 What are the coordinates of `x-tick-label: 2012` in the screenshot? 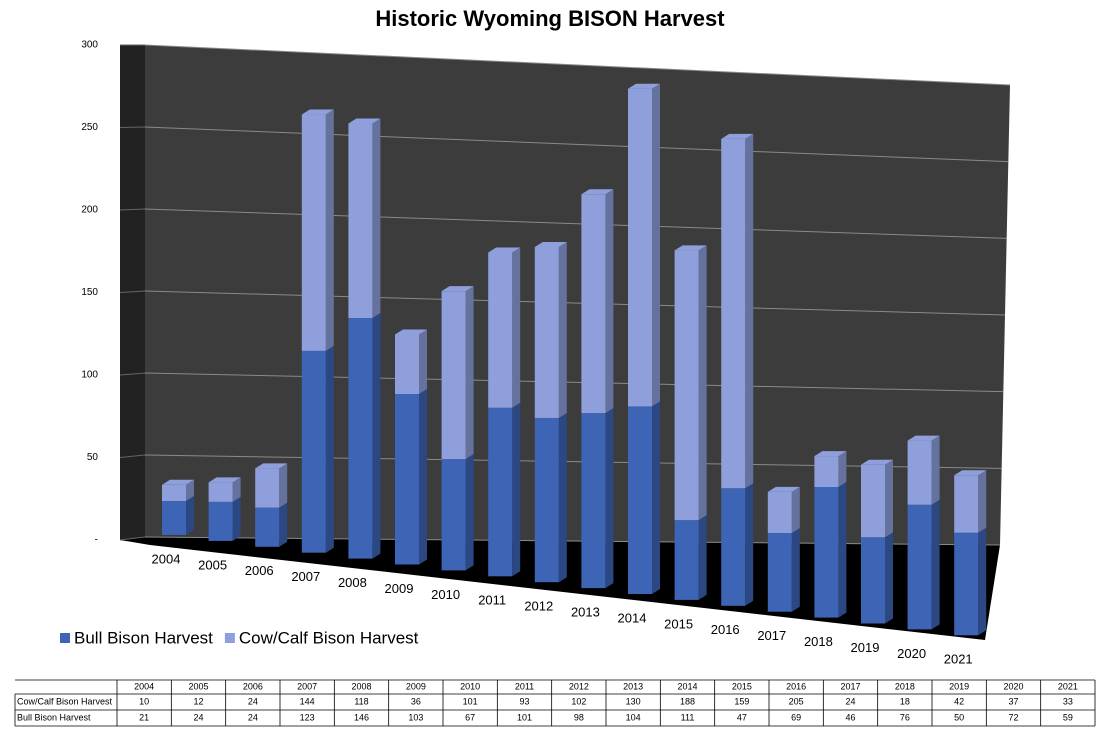 It's located at (538, 606).